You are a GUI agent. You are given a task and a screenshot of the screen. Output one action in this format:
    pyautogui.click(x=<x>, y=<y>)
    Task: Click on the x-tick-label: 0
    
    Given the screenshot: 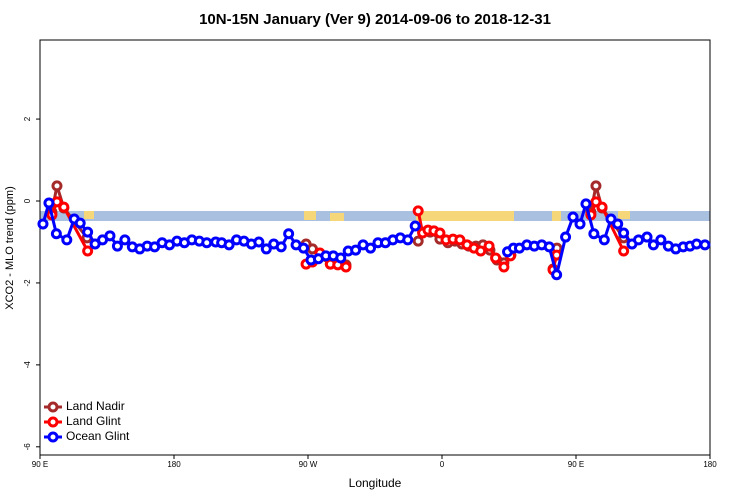 What is the action you would take?
    pyautogui.click(x=442, y=464)
    